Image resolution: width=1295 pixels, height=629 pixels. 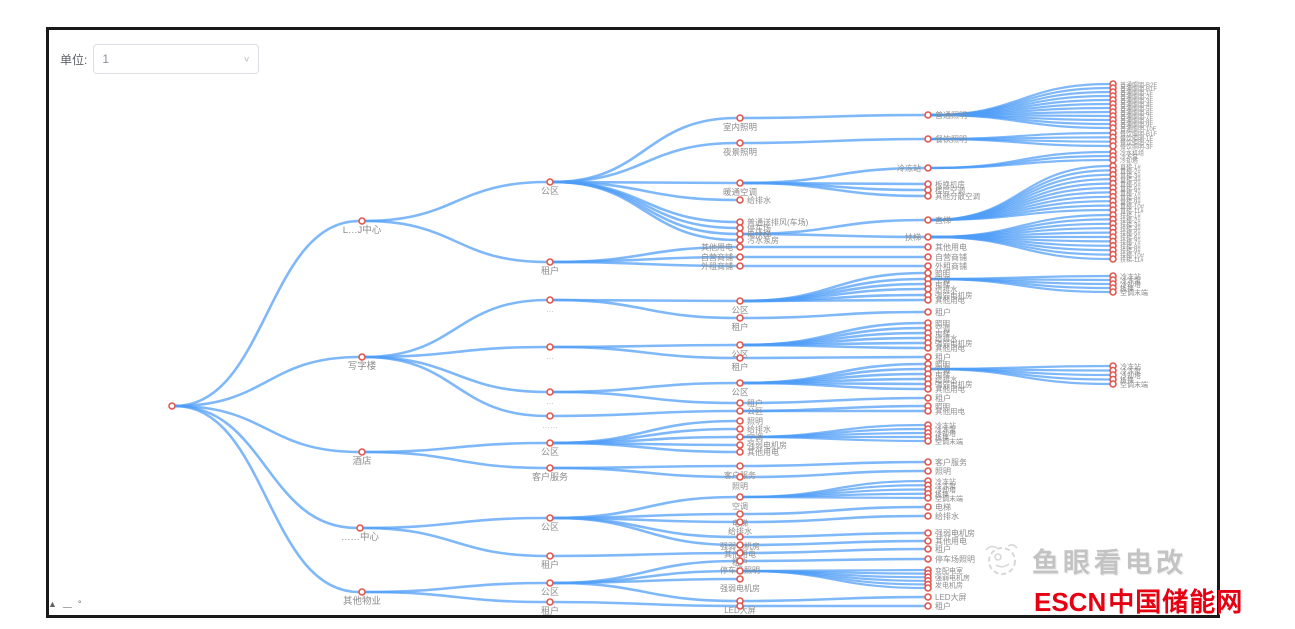 What do you see at coordinates (176, 59) in the screenshot?
I see `unit-select-dropdown: 1 ∨` at bounding box center [176, 59].